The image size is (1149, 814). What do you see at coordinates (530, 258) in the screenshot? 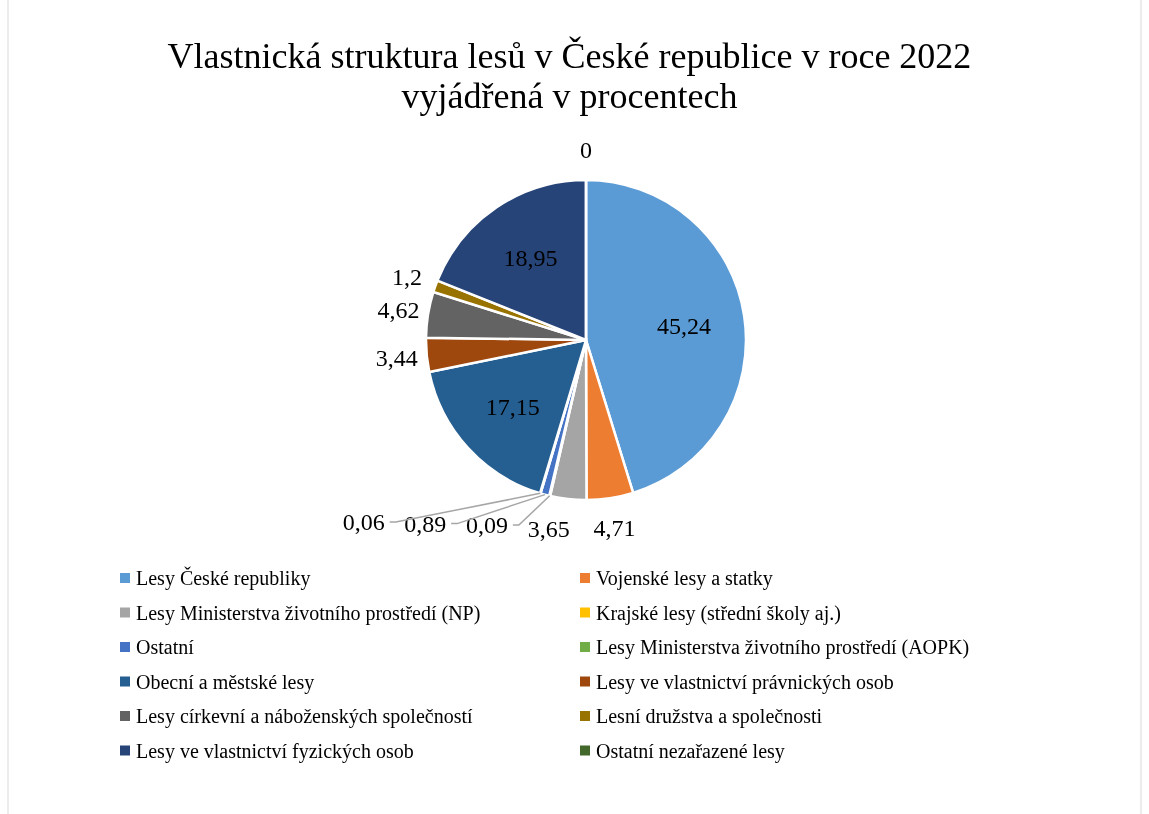
I see `data-label: 18,95` at bounding box center [530, 258].